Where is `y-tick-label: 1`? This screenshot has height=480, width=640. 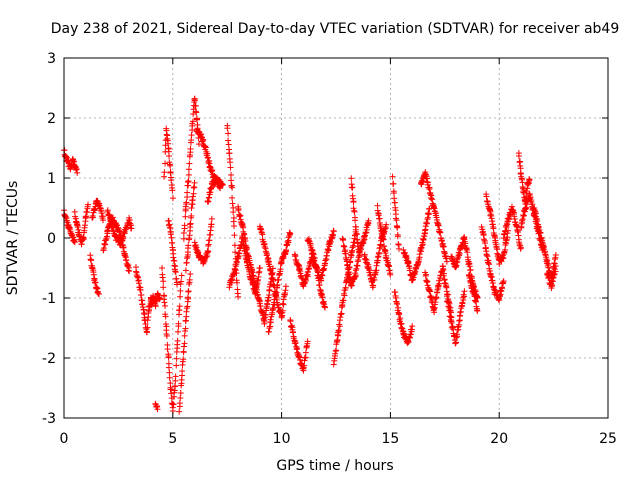
y-tick-label: 1 is located at coordinates (51, 179).